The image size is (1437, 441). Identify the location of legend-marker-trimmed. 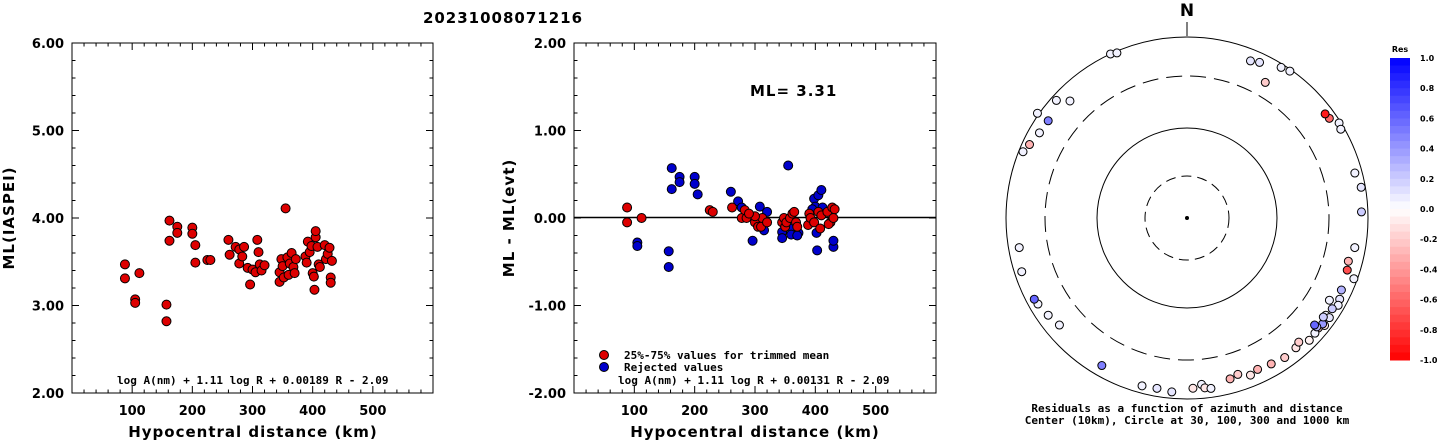
(604, 355).